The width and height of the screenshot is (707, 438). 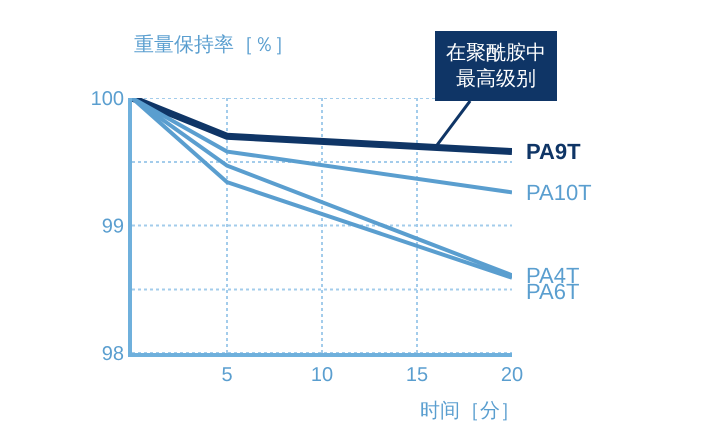 What do you see at coordinates (322, 375) in the screenshot?
I see `x-tick-label: 10` at bounding box center [322, 375].